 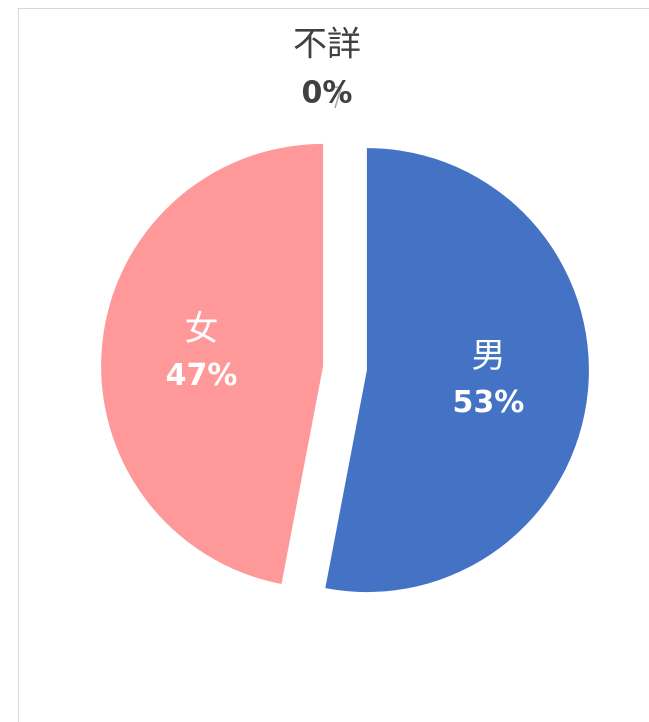 What do you see at coordinates (336, 97) in the screenshot?
I see `leader-line` at bounding box center [336, 97].